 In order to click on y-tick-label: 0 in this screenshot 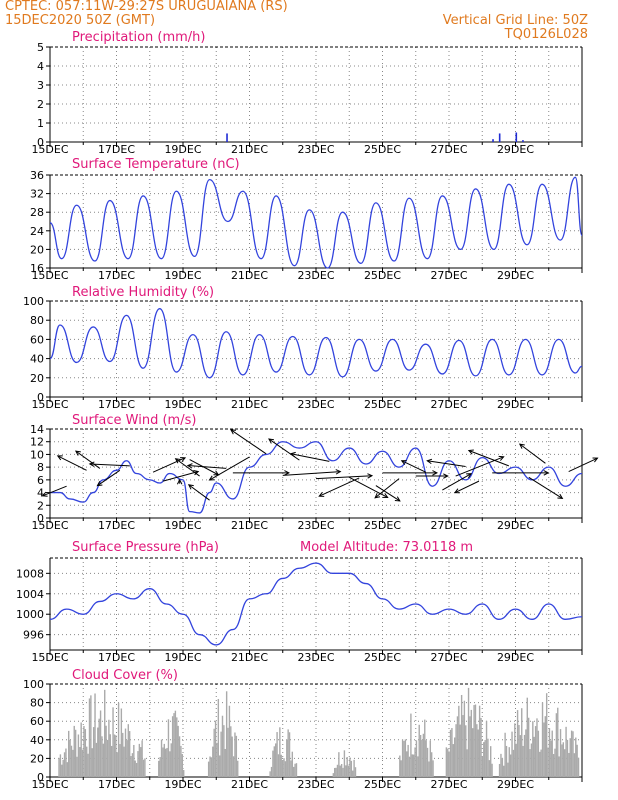, I will do `click(40, 518)`.